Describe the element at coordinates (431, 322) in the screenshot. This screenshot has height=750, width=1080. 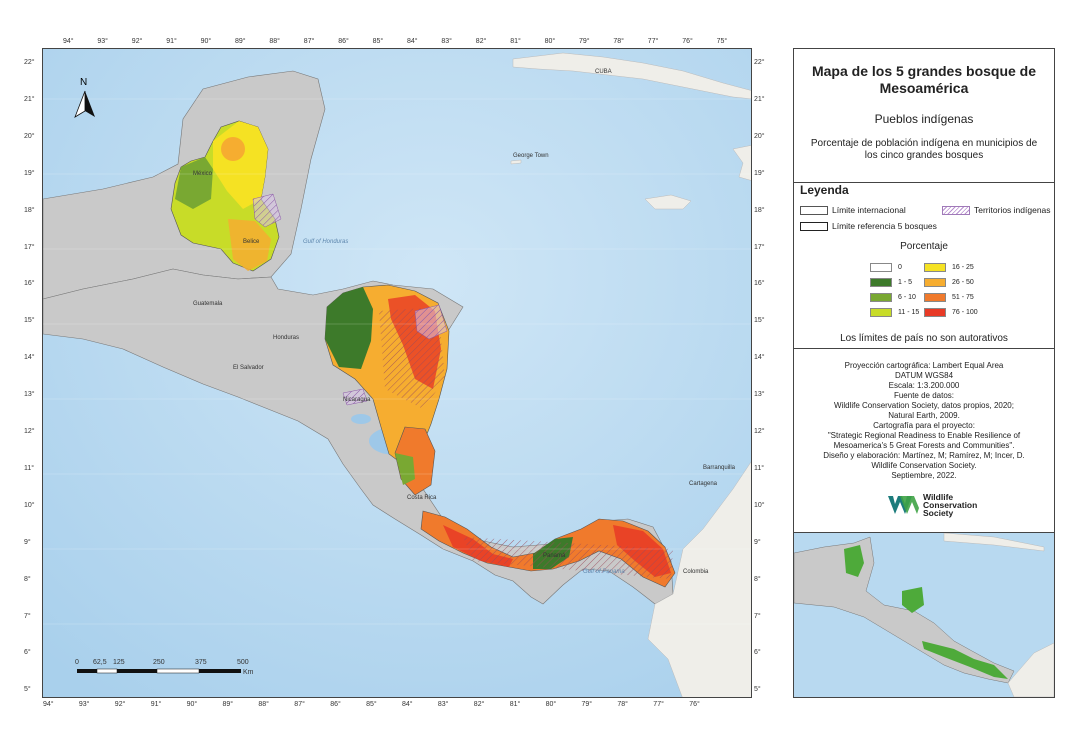
I see `moskitia-indigenous` at that location.